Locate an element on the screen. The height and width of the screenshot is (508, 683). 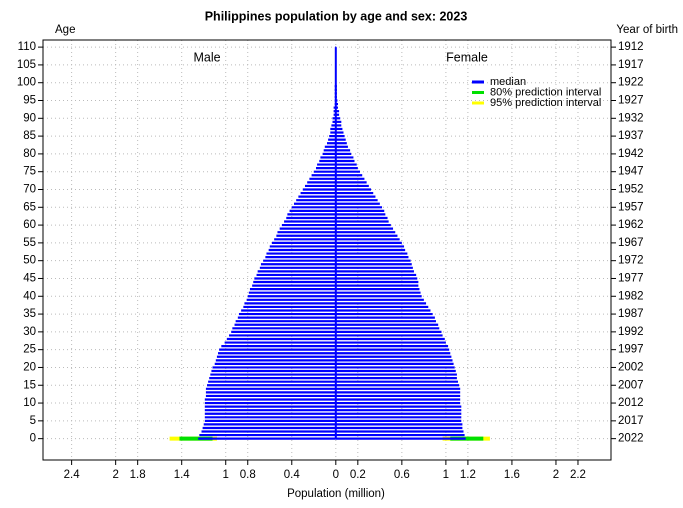
x-tick-label: 0.4 is located at coordinates (292, 475).